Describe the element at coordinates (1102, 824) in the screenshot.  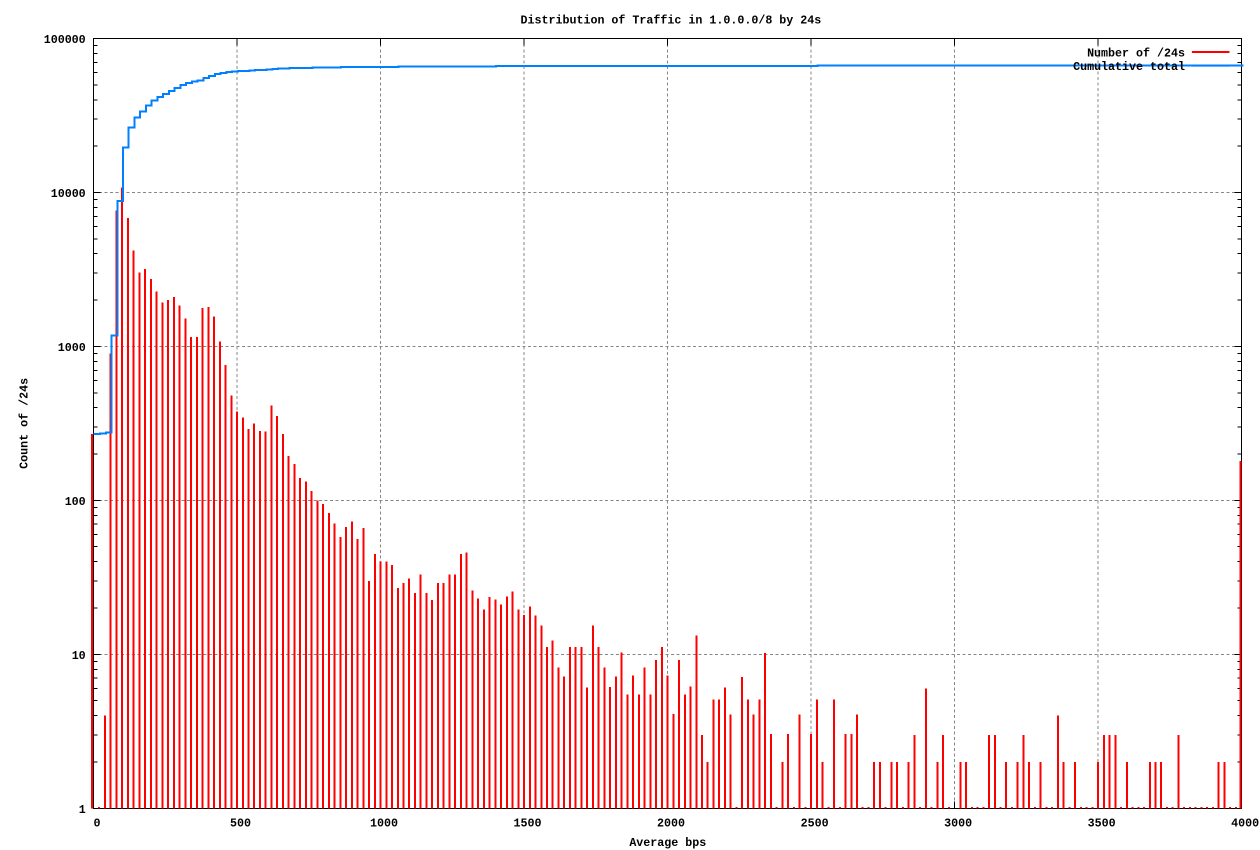
I see `svg-text: 3500` at that location.